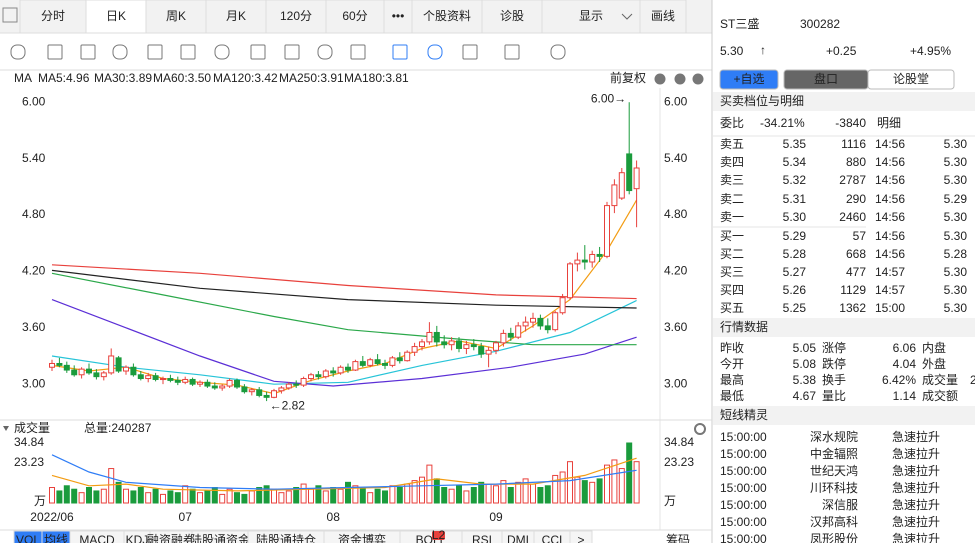 The height and width of the screenshot is (543, 975). I want to click on level-label: 卖五, so click(732, 144).